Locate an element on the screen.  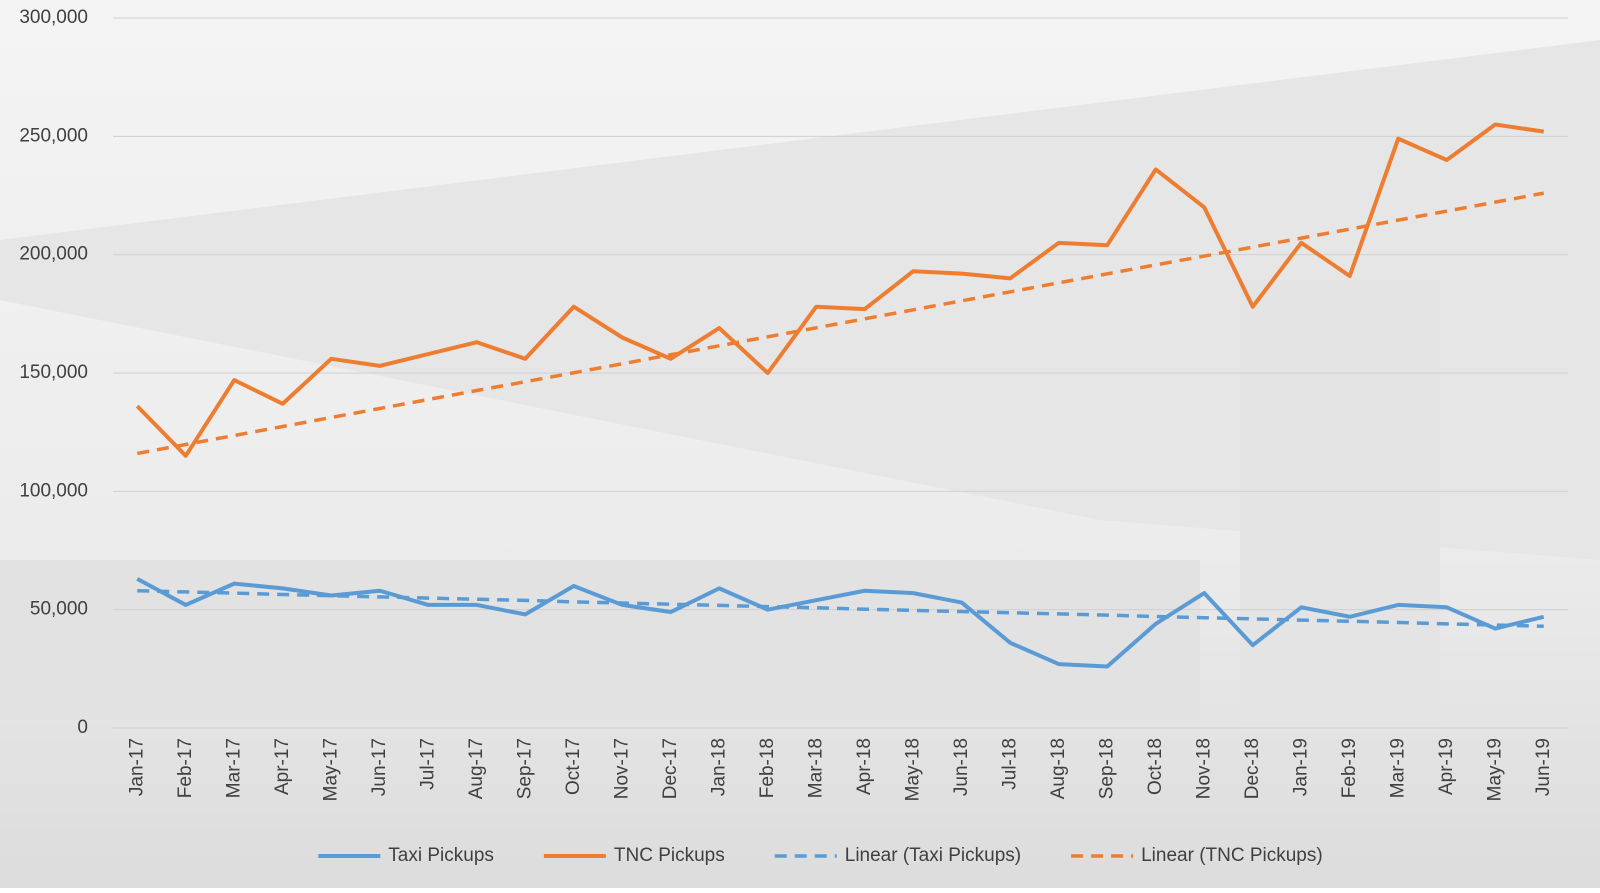
legend-label: Linear (TNC Pickups) is located at coordinates (1232, 855).